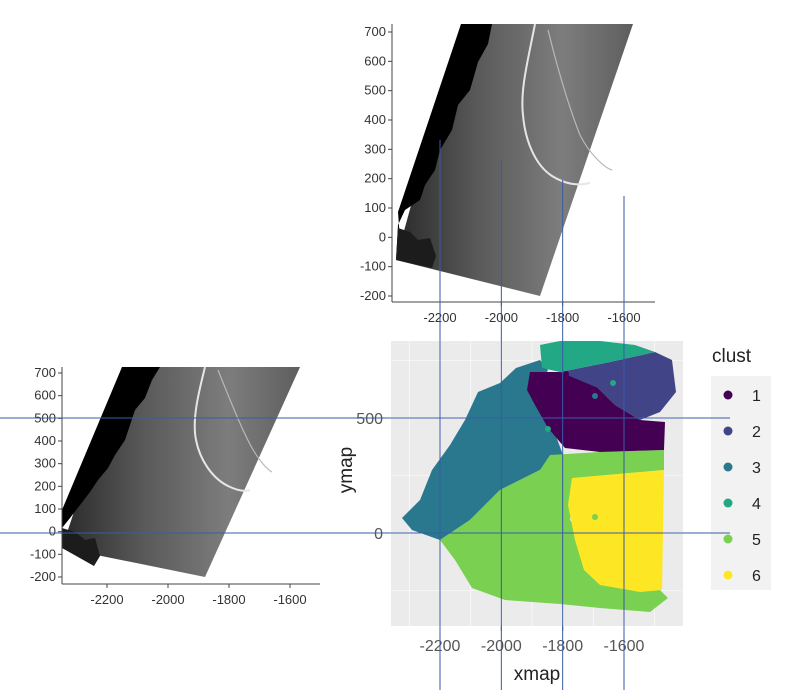  I want to click on x-axis-title: xmap, so click(537, 674).